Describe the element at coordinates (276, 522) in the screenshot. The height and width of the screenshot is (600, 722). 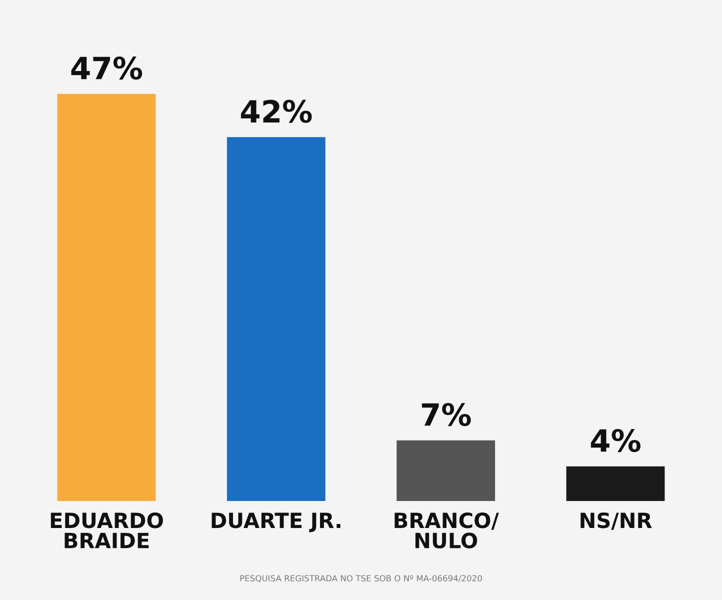
I see `x-tick-label: DUARTE JR.` at that location.